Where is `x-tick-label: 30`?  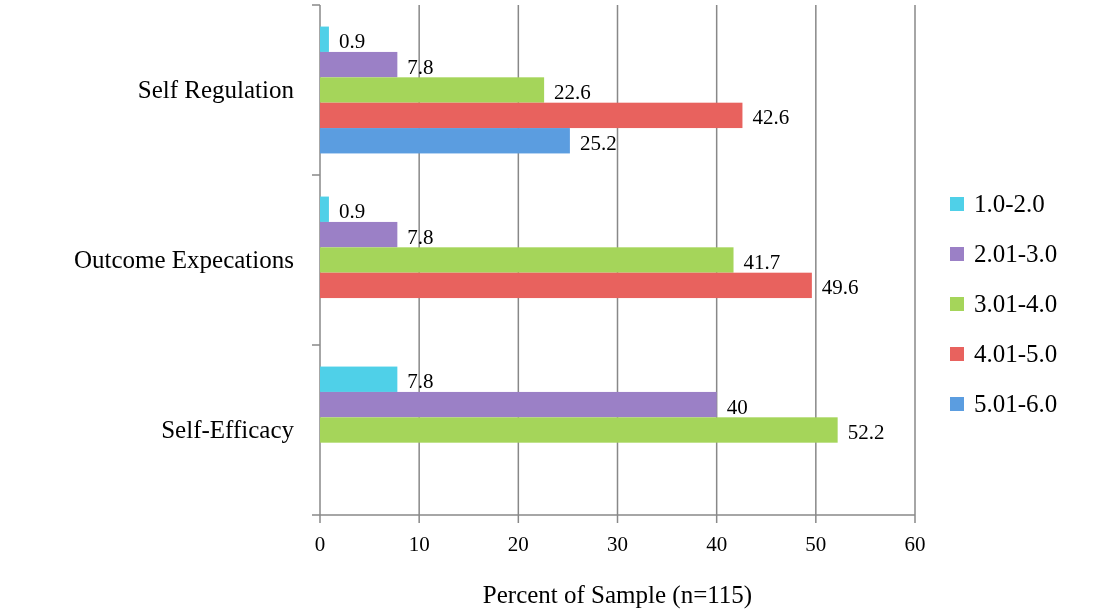 x-tick-label: 30 is located at coordinates (617, 544).